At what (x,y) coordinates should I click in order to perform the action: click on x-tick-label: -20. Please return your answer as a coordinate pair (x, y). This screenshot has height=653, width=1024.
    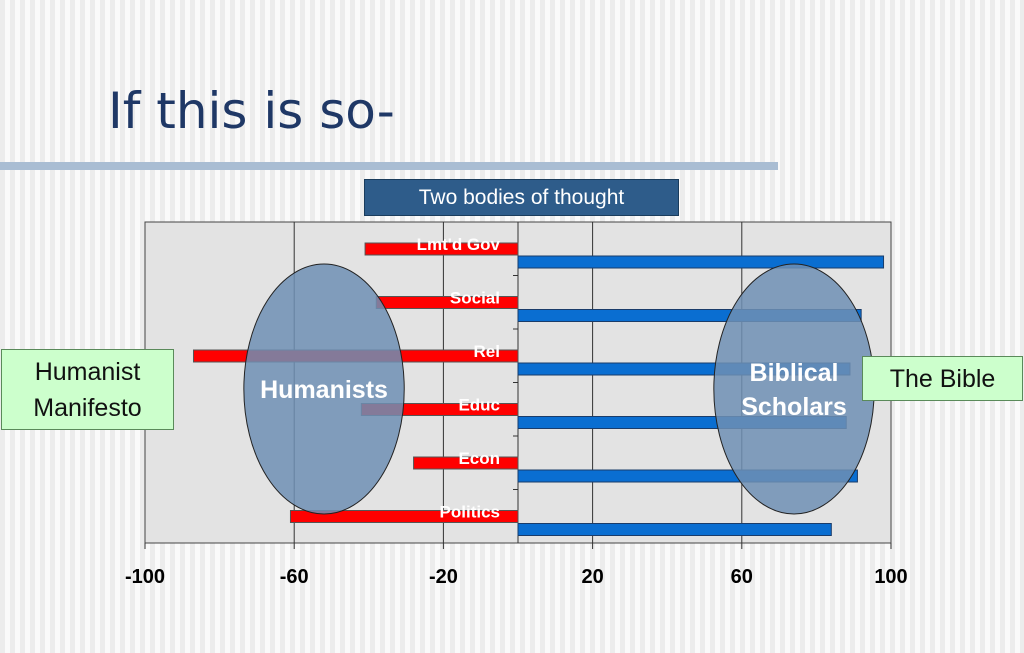
    Looking at the image, I should click on (443, 577).